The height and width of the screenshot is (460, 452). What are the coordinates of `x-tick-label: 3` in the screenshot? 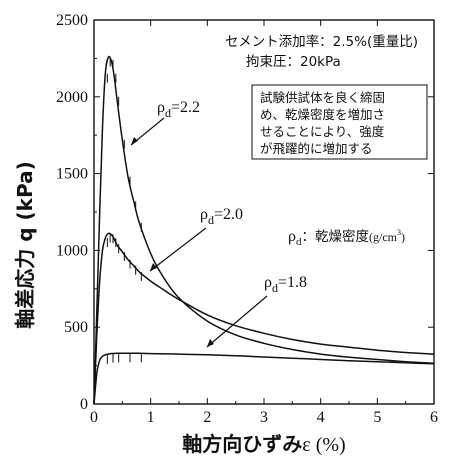 It's located at (264, 417).